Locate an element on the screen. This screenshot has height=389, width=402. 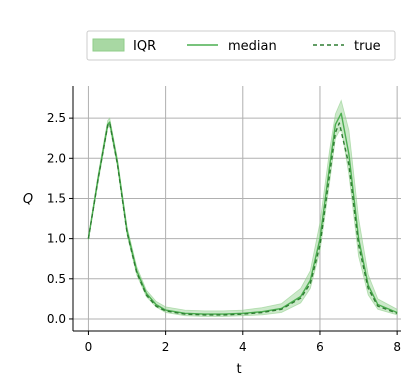
y-tick-label-1: 0.5 is located at coordinates (56, 279).